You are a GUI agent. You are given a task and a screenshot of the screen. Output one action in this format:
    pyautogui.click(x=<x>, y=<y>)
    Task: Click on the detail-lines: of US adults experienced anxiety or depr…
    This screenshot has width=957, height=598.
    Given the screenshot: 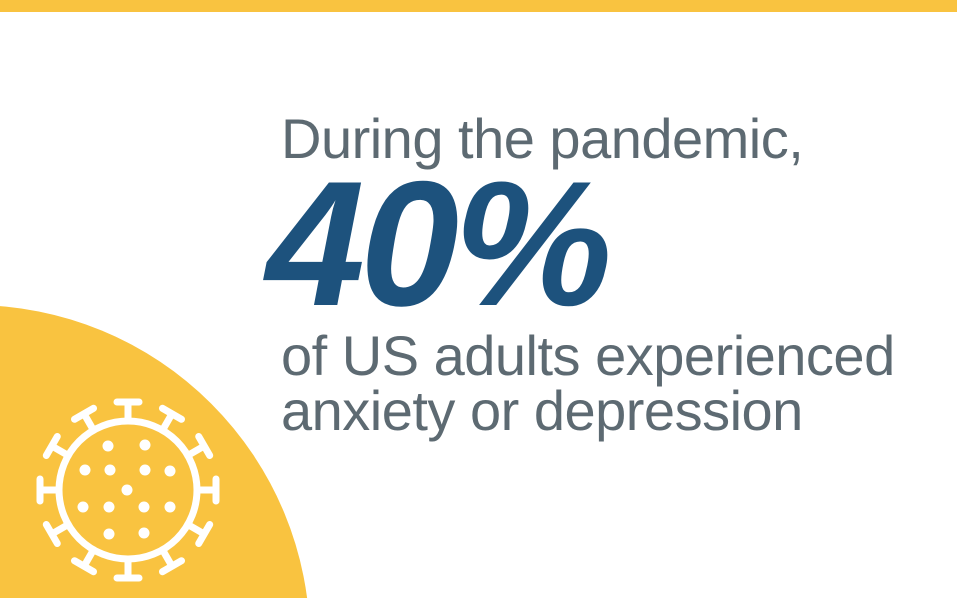 What is the action you would take?
    pyautogui.click(x=588, y=383)
    